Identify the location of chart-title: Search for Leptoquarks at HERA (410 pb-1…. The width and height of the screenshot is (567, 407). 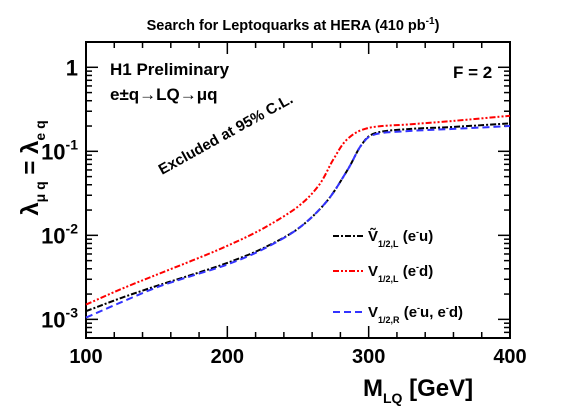
(293, 25).